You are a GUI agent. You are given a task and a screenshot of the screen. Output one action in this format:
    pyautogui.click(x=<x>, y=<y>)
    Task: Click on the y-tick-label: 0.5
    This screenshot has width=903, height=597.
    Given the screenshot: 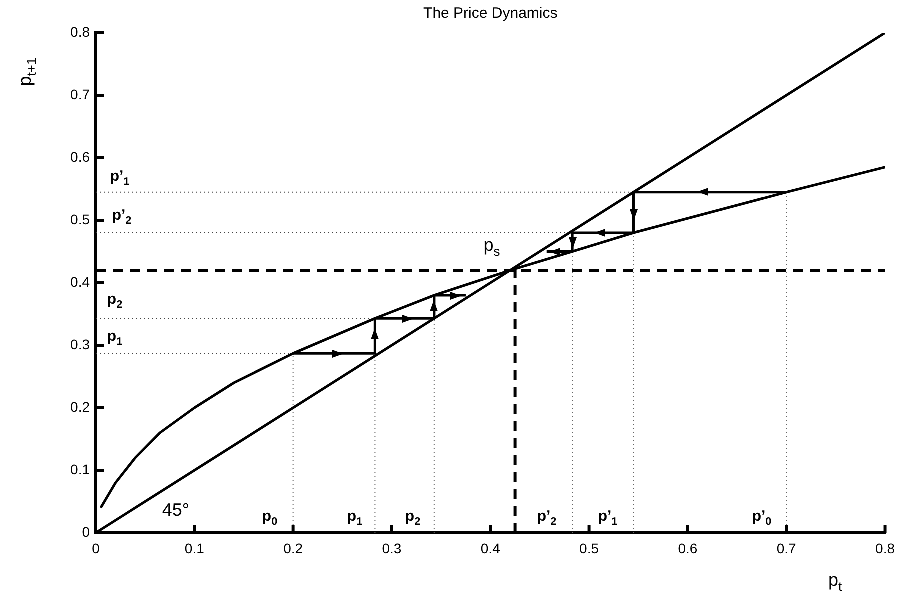 What is the action you would take?
    pyautogui.click(x=80, y=219)
    